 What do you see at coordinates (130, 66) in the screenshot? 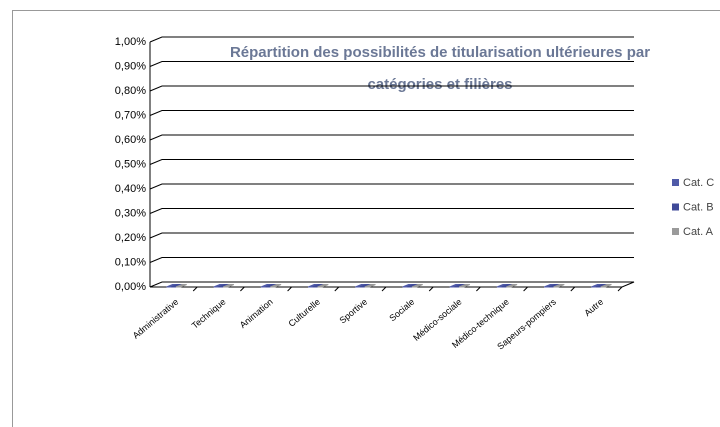
I see `y-tick-label: 0,90%` at bounding box center [130, 66].